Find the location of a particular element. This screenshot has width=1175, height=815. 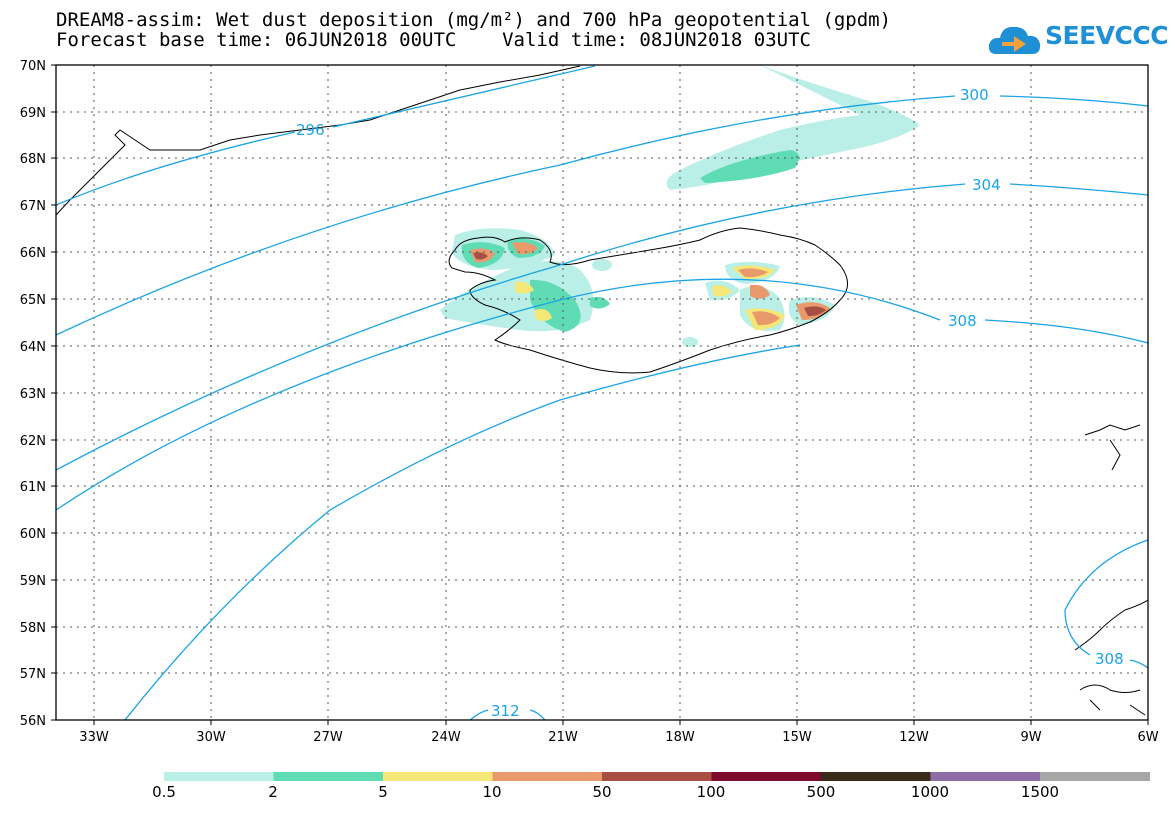

lon-label: 12W is located at coordinates (914, 737).